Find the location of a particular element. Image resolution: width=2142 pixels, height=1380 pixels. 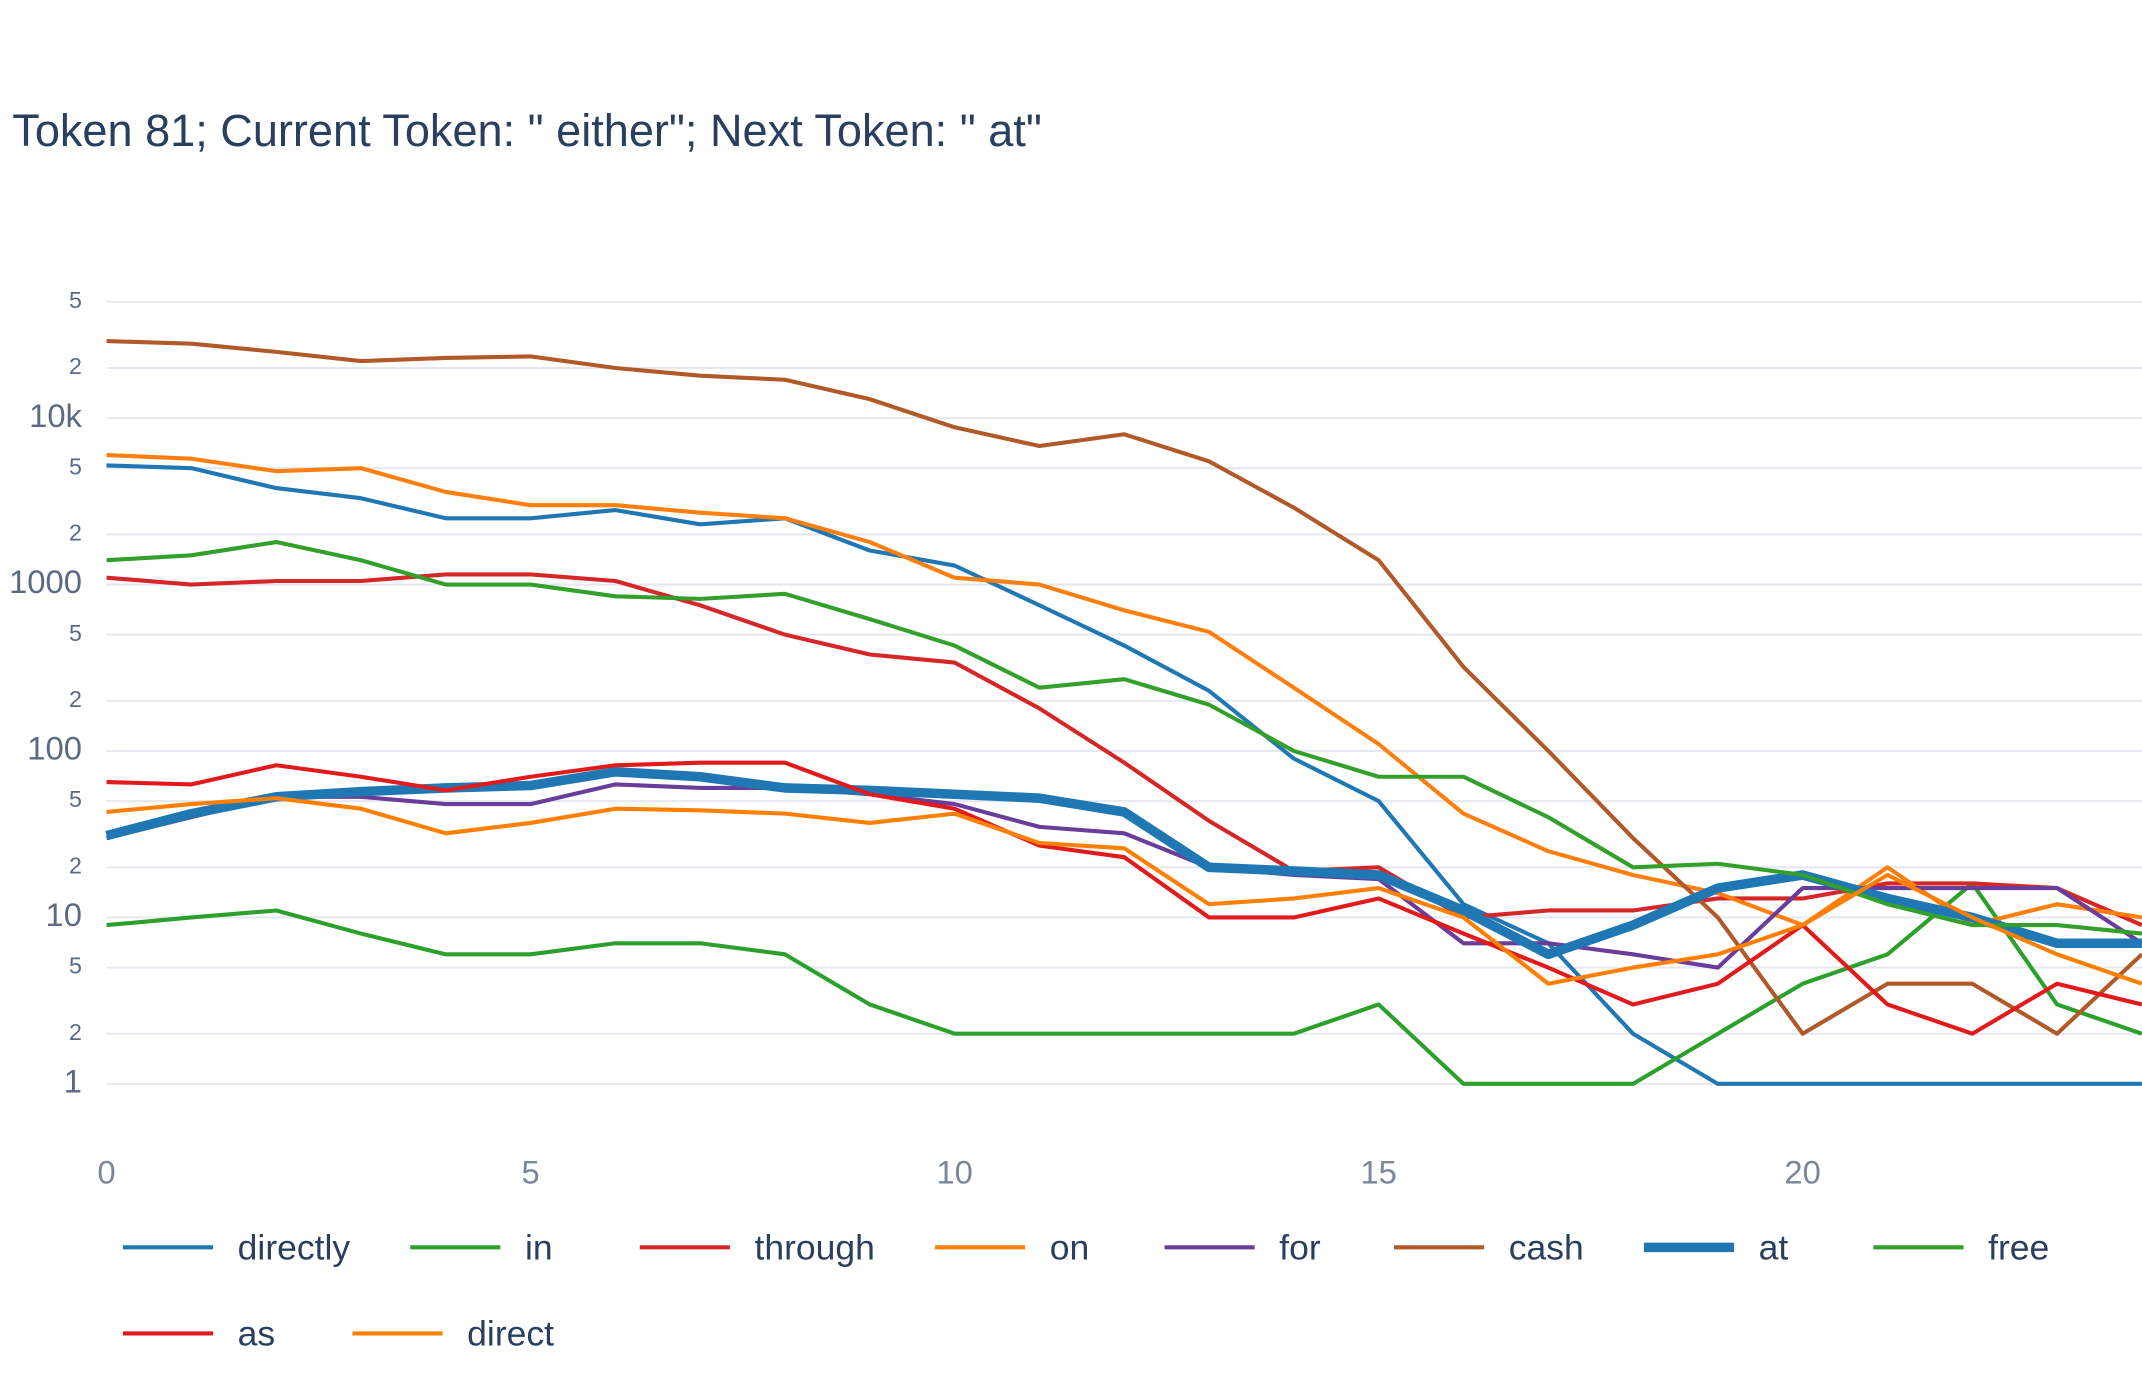

legend-item: as is located at coordinates (198, 1334).